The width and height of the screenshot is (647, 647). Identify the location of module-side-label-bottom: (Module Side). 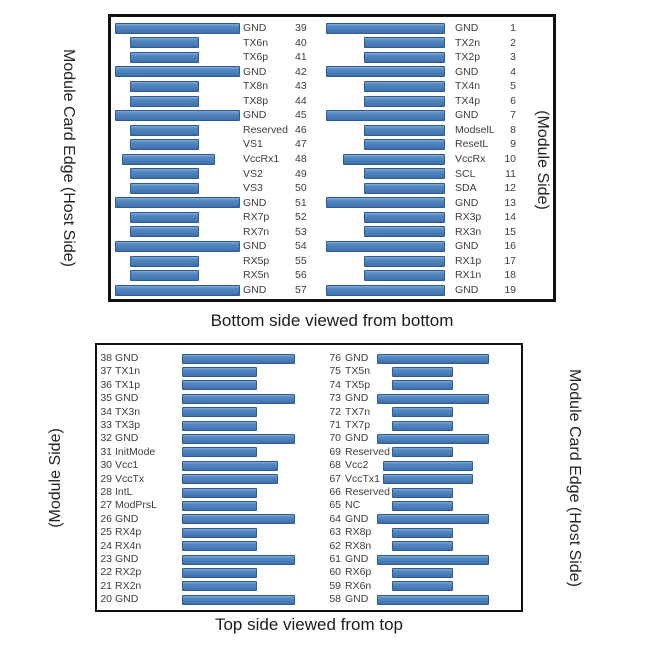
(55, 478).